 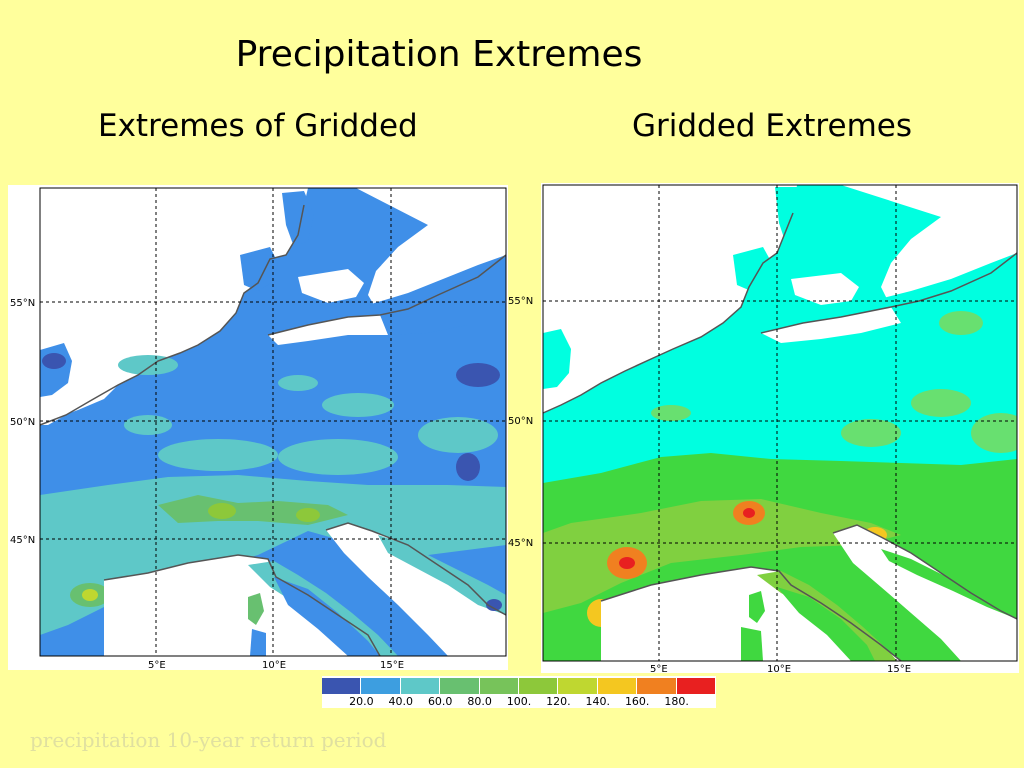 What do you see at coordinates (637, 701) in the screenshot?
I see `legend-label: 160.` at bounding box center [637, 701].